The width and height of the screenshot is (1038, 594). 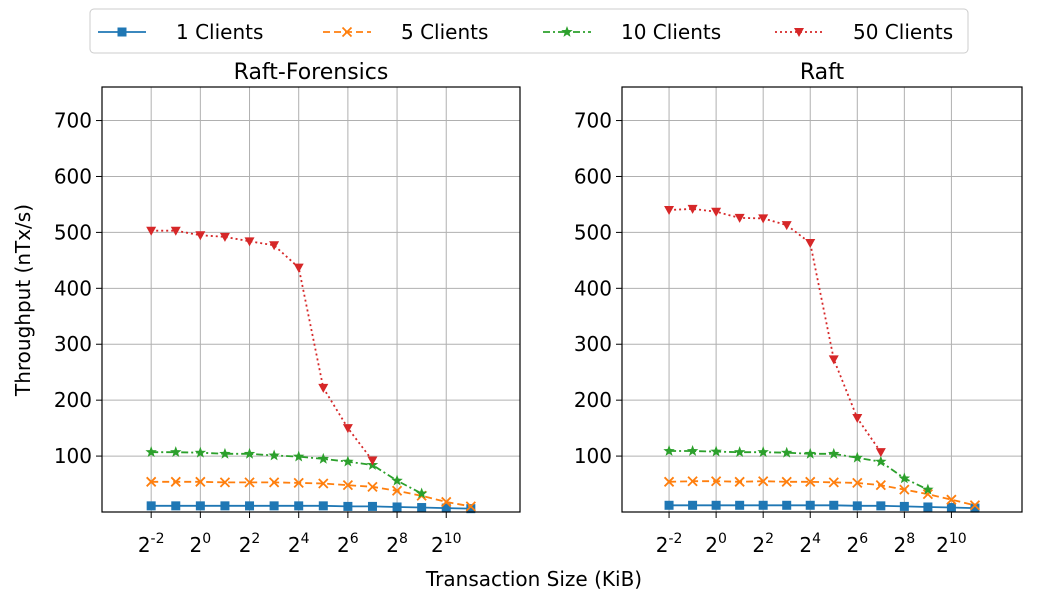 What do you see at coordinates (311, 72) in the screenshot?
I see `panel-title: Raft-Forensics` at bounding box center [311, 72].